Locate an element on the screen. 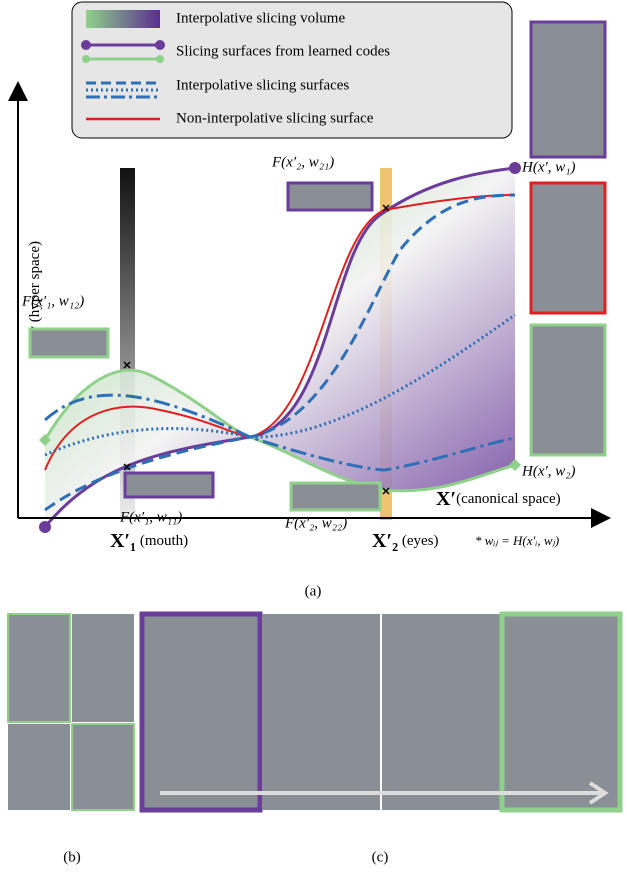 Image resolution: width=627 pixels, height=880 pixels. annotation: F(x′₁, w₁₁) is located at coordinates (150, 517).